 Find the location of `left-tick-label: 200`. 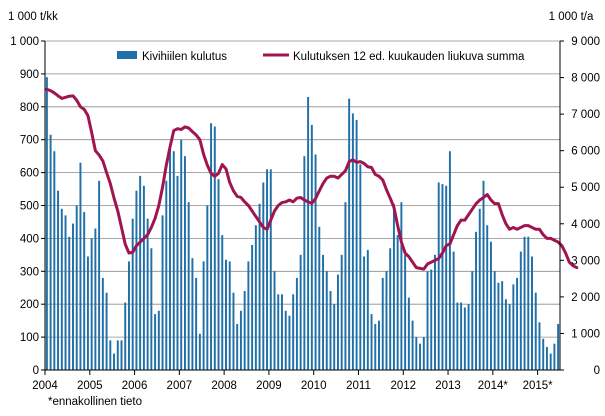

left-tick-label: 200 is located at coordinates (29, 305).